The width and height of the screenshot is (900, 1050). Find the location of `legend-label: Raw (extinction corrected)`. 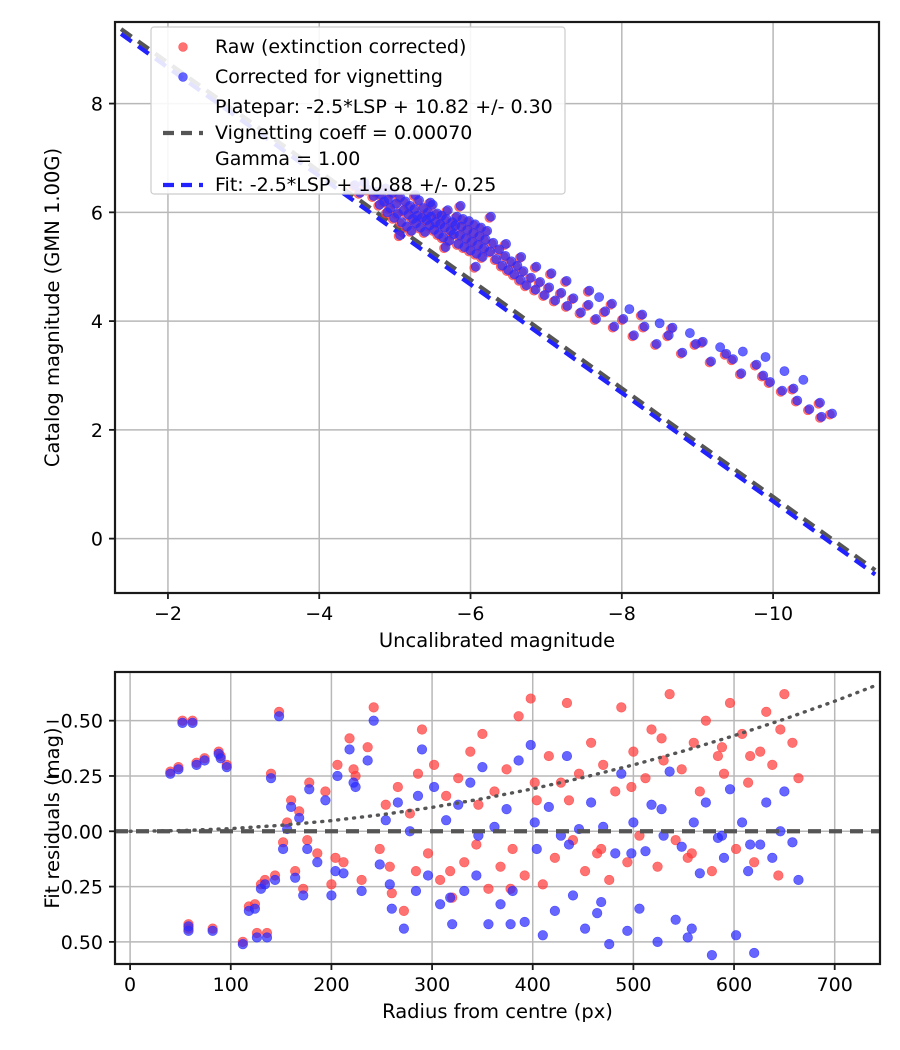

legend-label: Raw (extinction corrected) is located at coordinates (340, 47).